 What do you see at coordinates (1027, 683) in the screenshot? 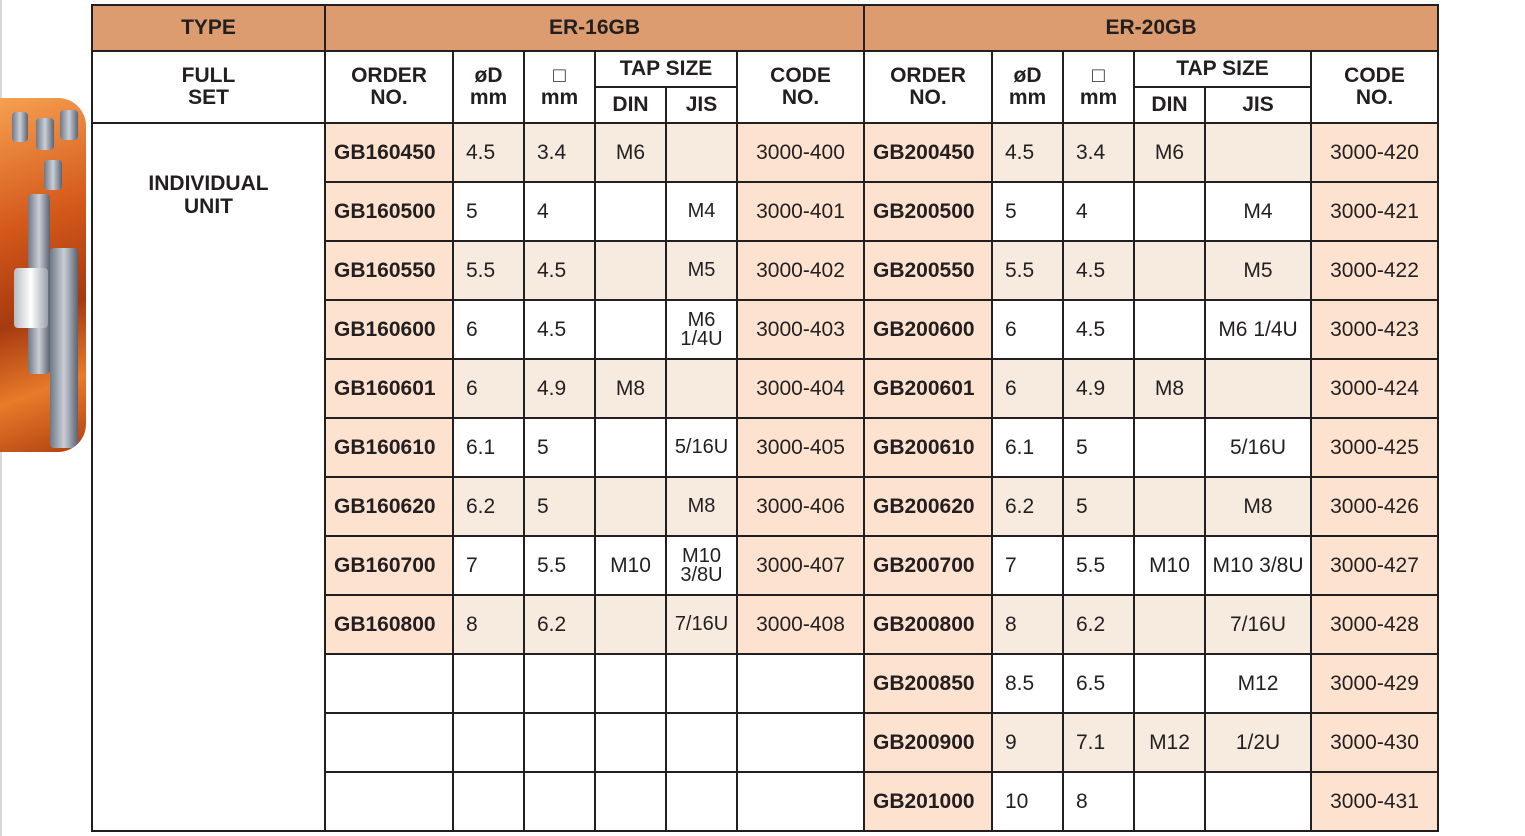
I see `er20-od-cell: 8.5` at bounding box center [1027, 683].